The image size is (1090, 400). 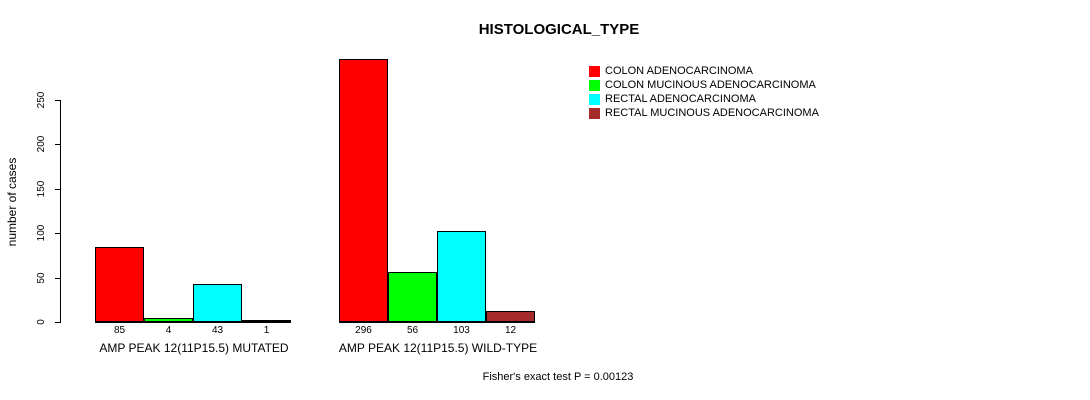 I want to click on y-axis-tick-label: 0, so click(x=41, y=322).